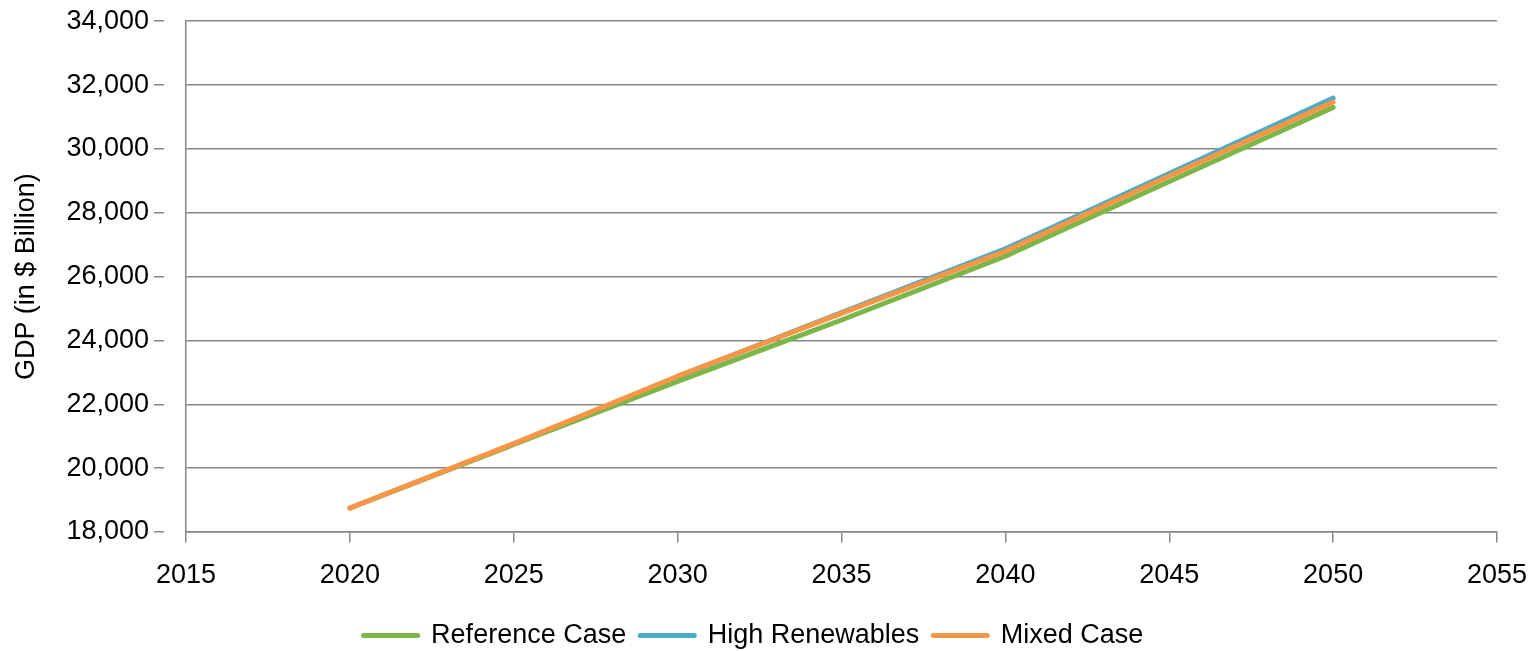  Describe the element at coordinates (841, 573) in the screenshot. I see `x-tick-label: 2035` at that location.